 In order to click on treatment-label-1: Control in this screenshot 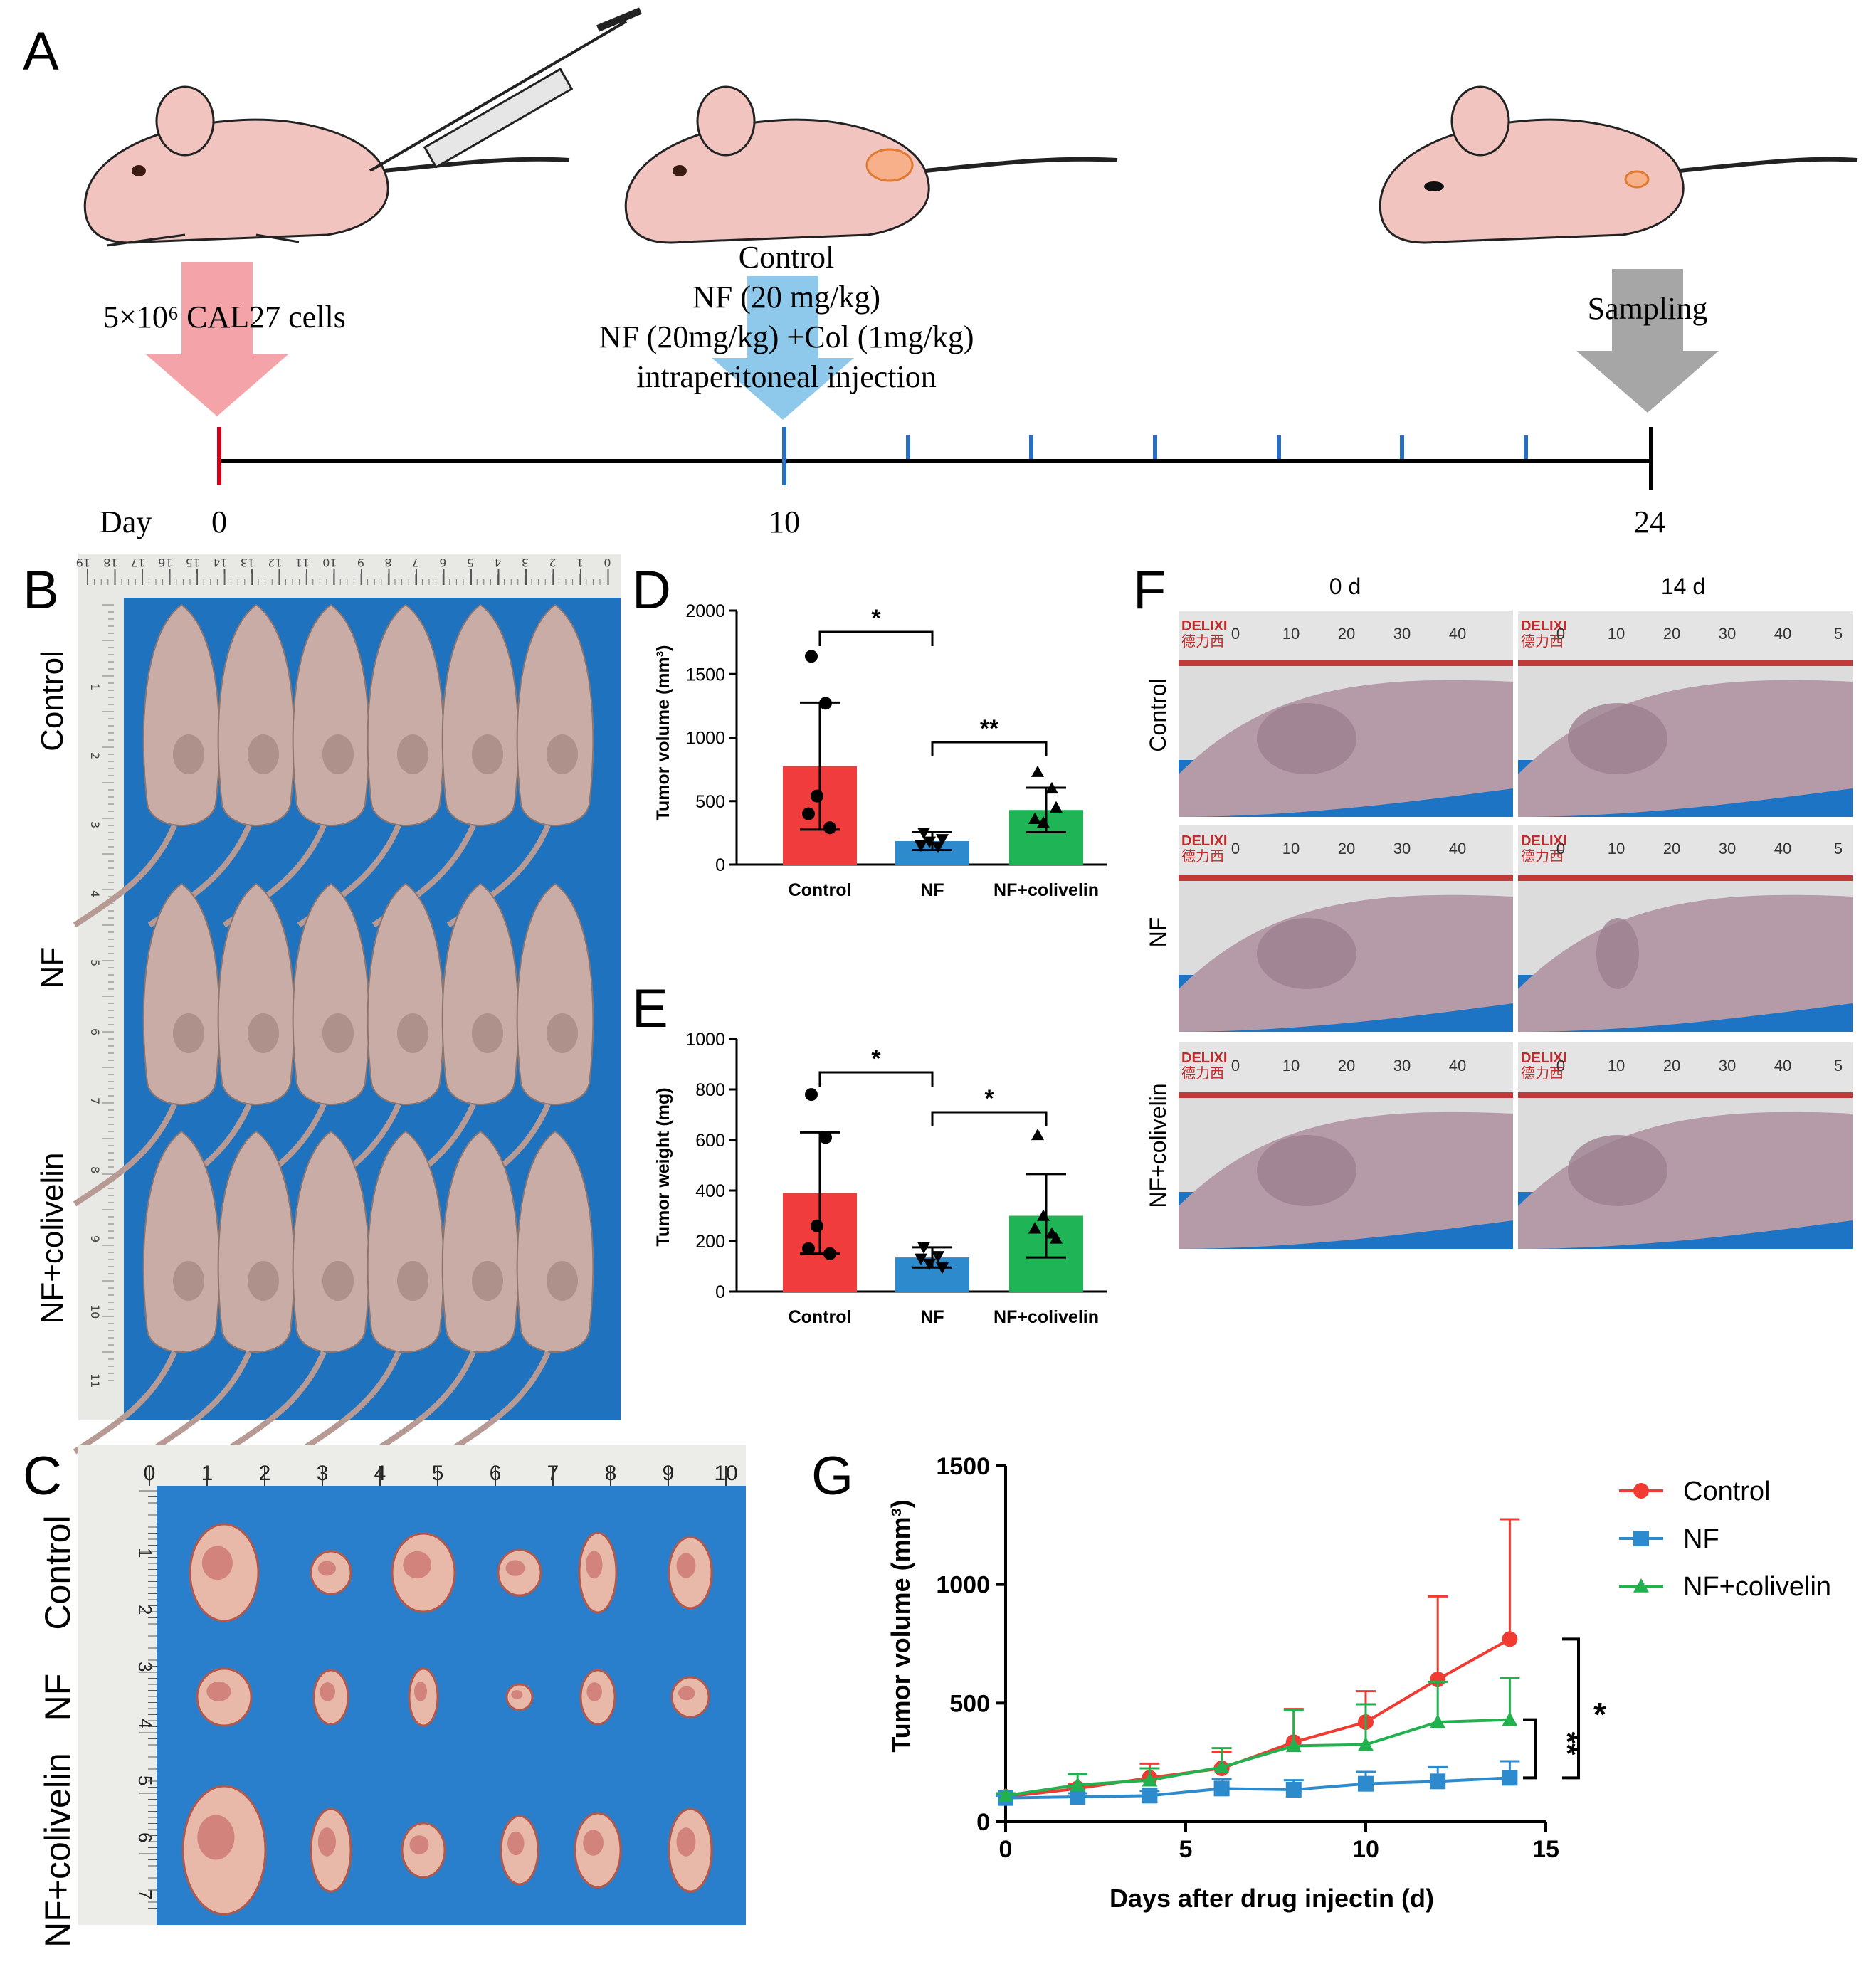, I will do `click(786, 257)`.